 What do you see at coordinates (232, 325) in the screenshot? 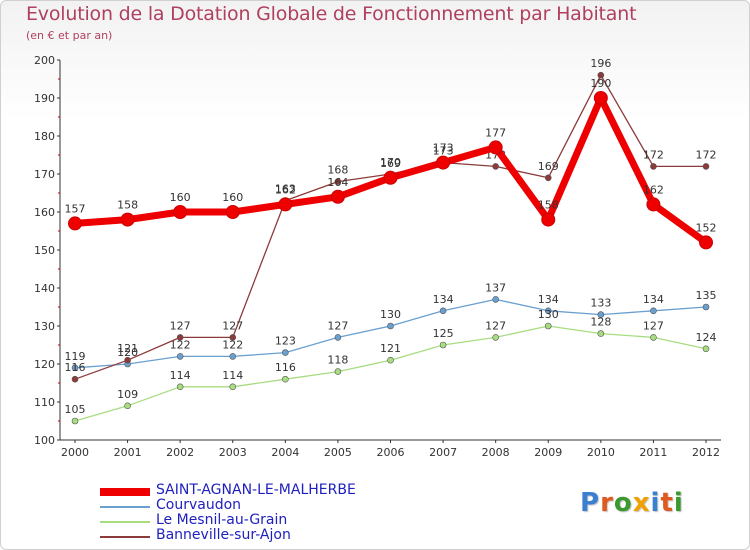
I see `series-3-data-label: 127` at bounding box center [232, 325].